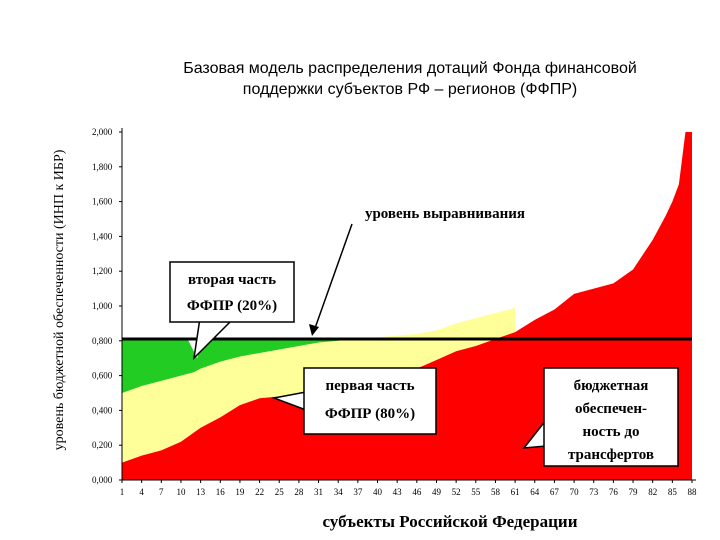 The image size is (720, 540). Describe the element at coordinates (102, 271) in the screenshot. I see `y-tick-label: 1,200` at that location.